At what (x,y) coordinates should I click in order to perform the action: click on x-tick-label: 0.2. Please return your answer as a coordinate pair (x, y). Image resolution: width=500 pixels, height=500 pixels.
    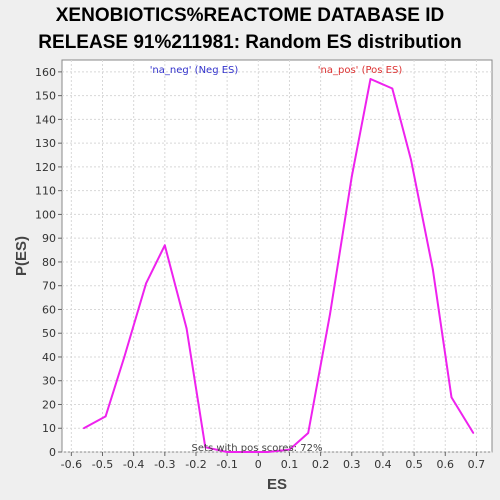
    Looking at the image, I should click on (321, 464).